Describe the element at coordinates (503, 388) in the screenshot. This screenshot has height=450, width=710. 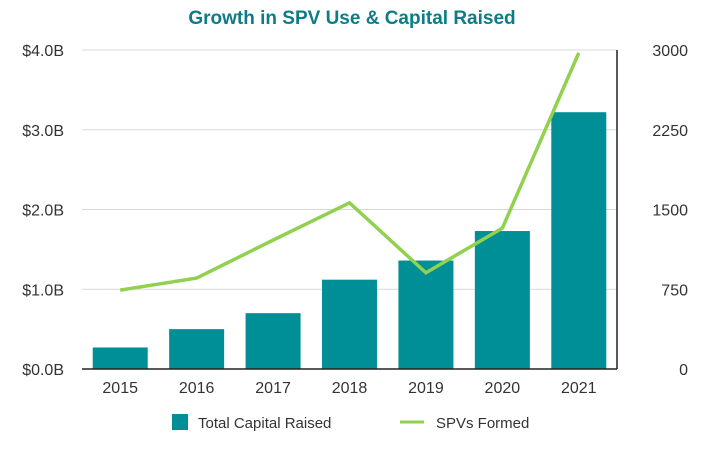
I see `x-tick-label: 2020` at that location.